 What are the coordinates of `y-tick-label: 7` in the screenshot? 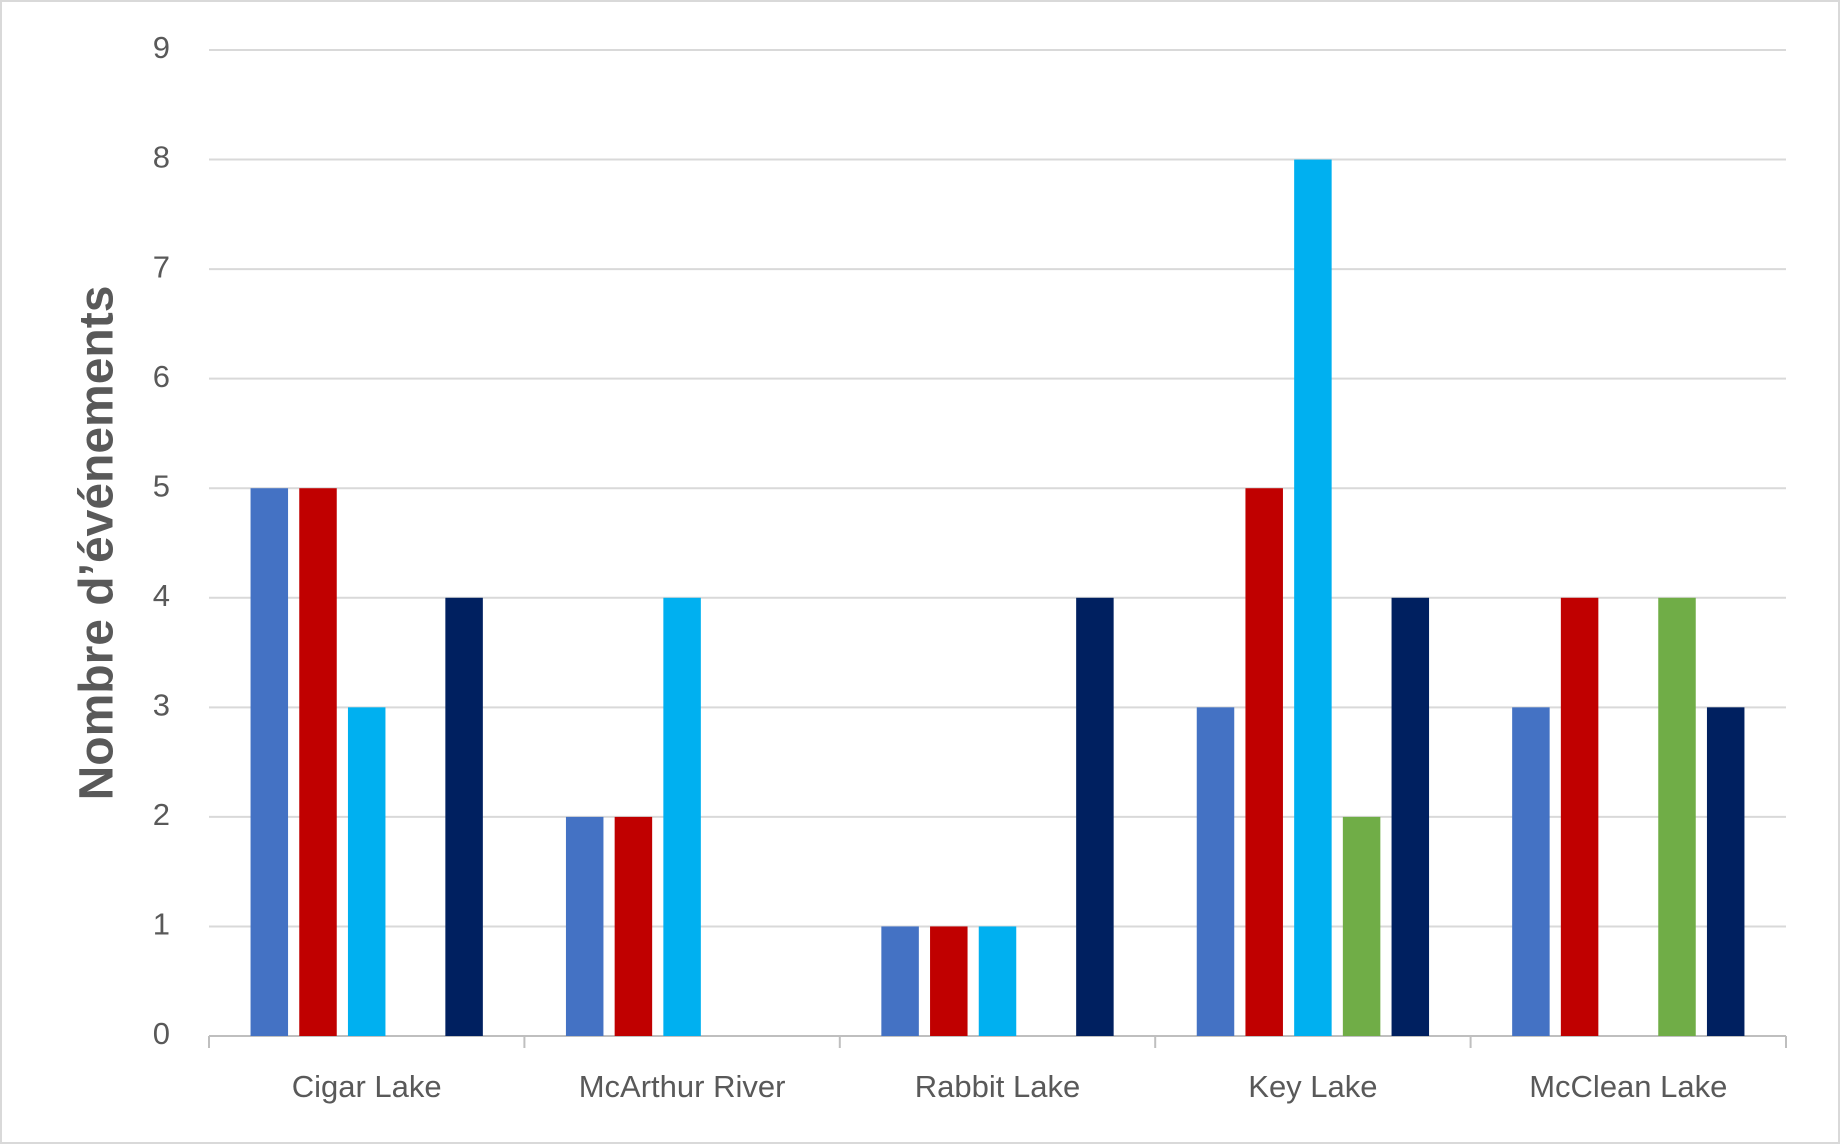 It's located at (161, 266).